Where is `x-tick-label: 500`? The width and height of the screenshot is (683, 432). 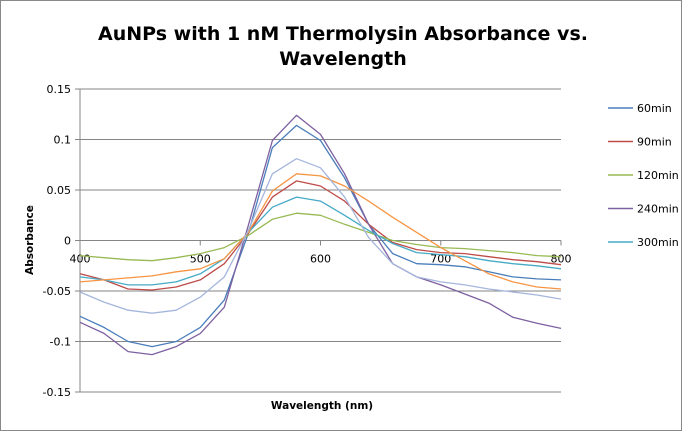 x-tick-label: 500 is located at coordinates (200, 259).